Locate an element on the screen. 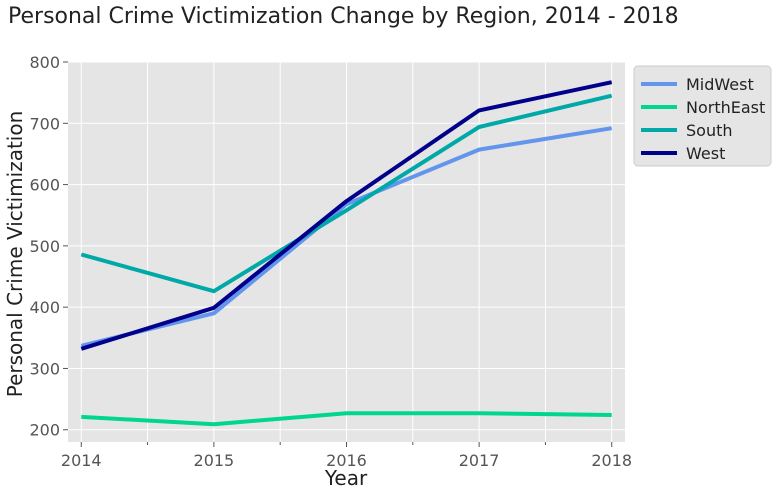 The image size is (778, 495). legend-label-south: South is located at coordinates (709, 130).